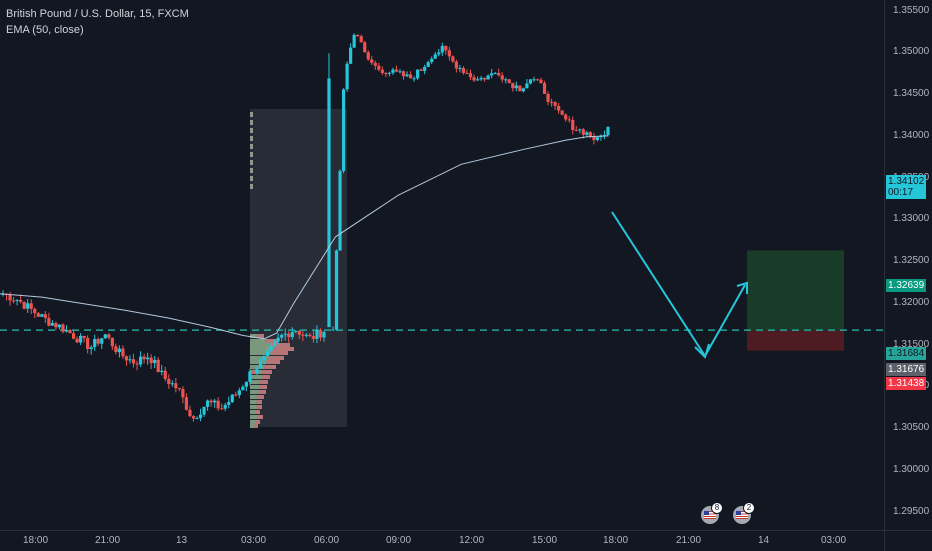 The width and height of the screenshot is (932, 551). I want to click on current-price-value: 1.34102, so click(906, 181).